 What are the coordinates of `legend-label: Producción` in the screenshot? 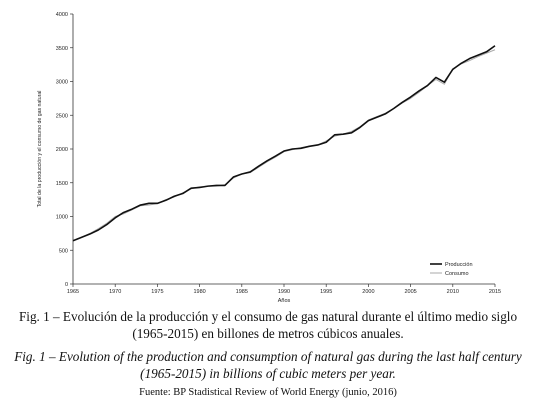 It's located at (459, 265).